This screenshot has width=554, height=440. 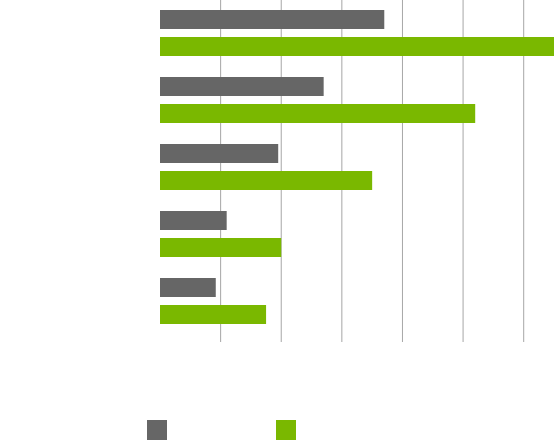 I want to click on bar-series1-row4, so click(x=193, y=220).